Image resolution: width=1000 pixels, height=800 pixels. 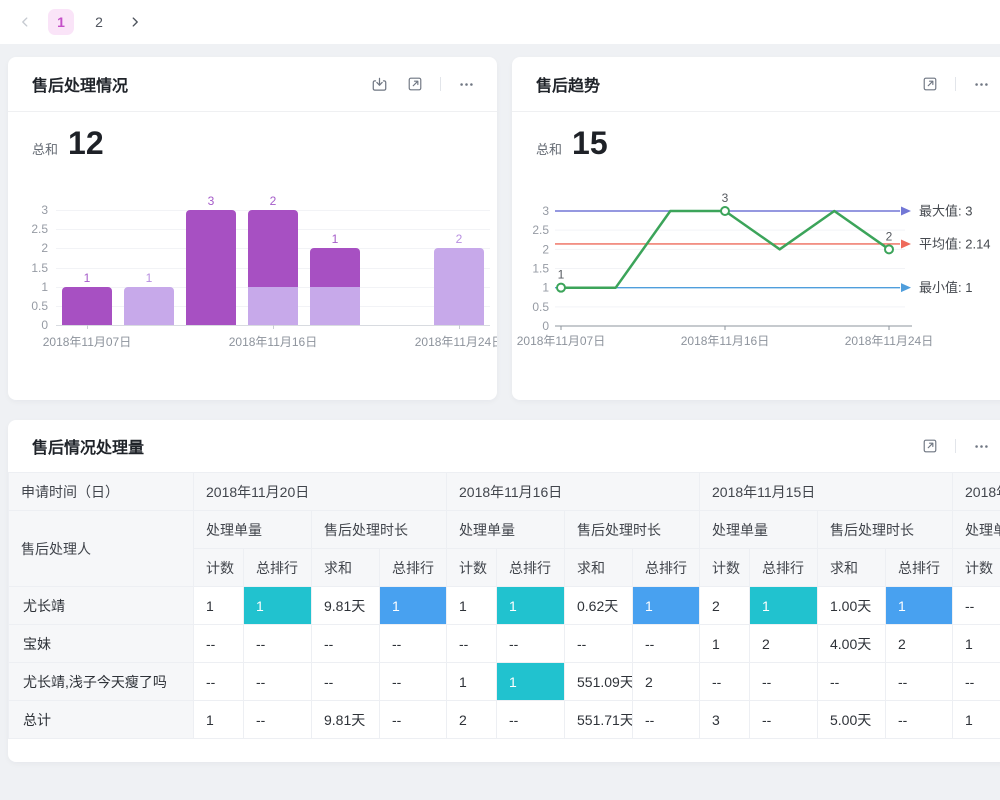 I want to click on table-cell: 551.71天, so click(x=598, y=719).